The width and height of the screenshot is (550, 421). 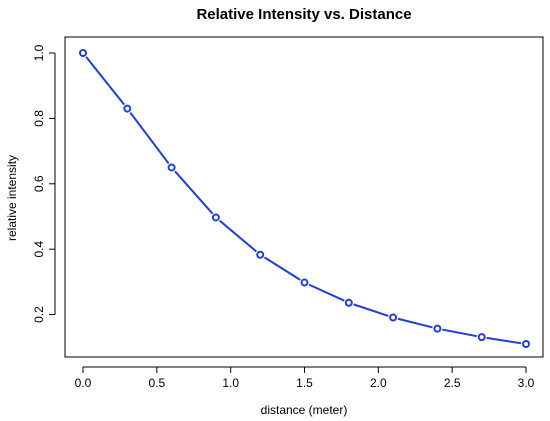 I want to click on x-axis: 0.0 0.5 1.0 1.5 2.0 2.5 3.0, so click(x=305, y=378).